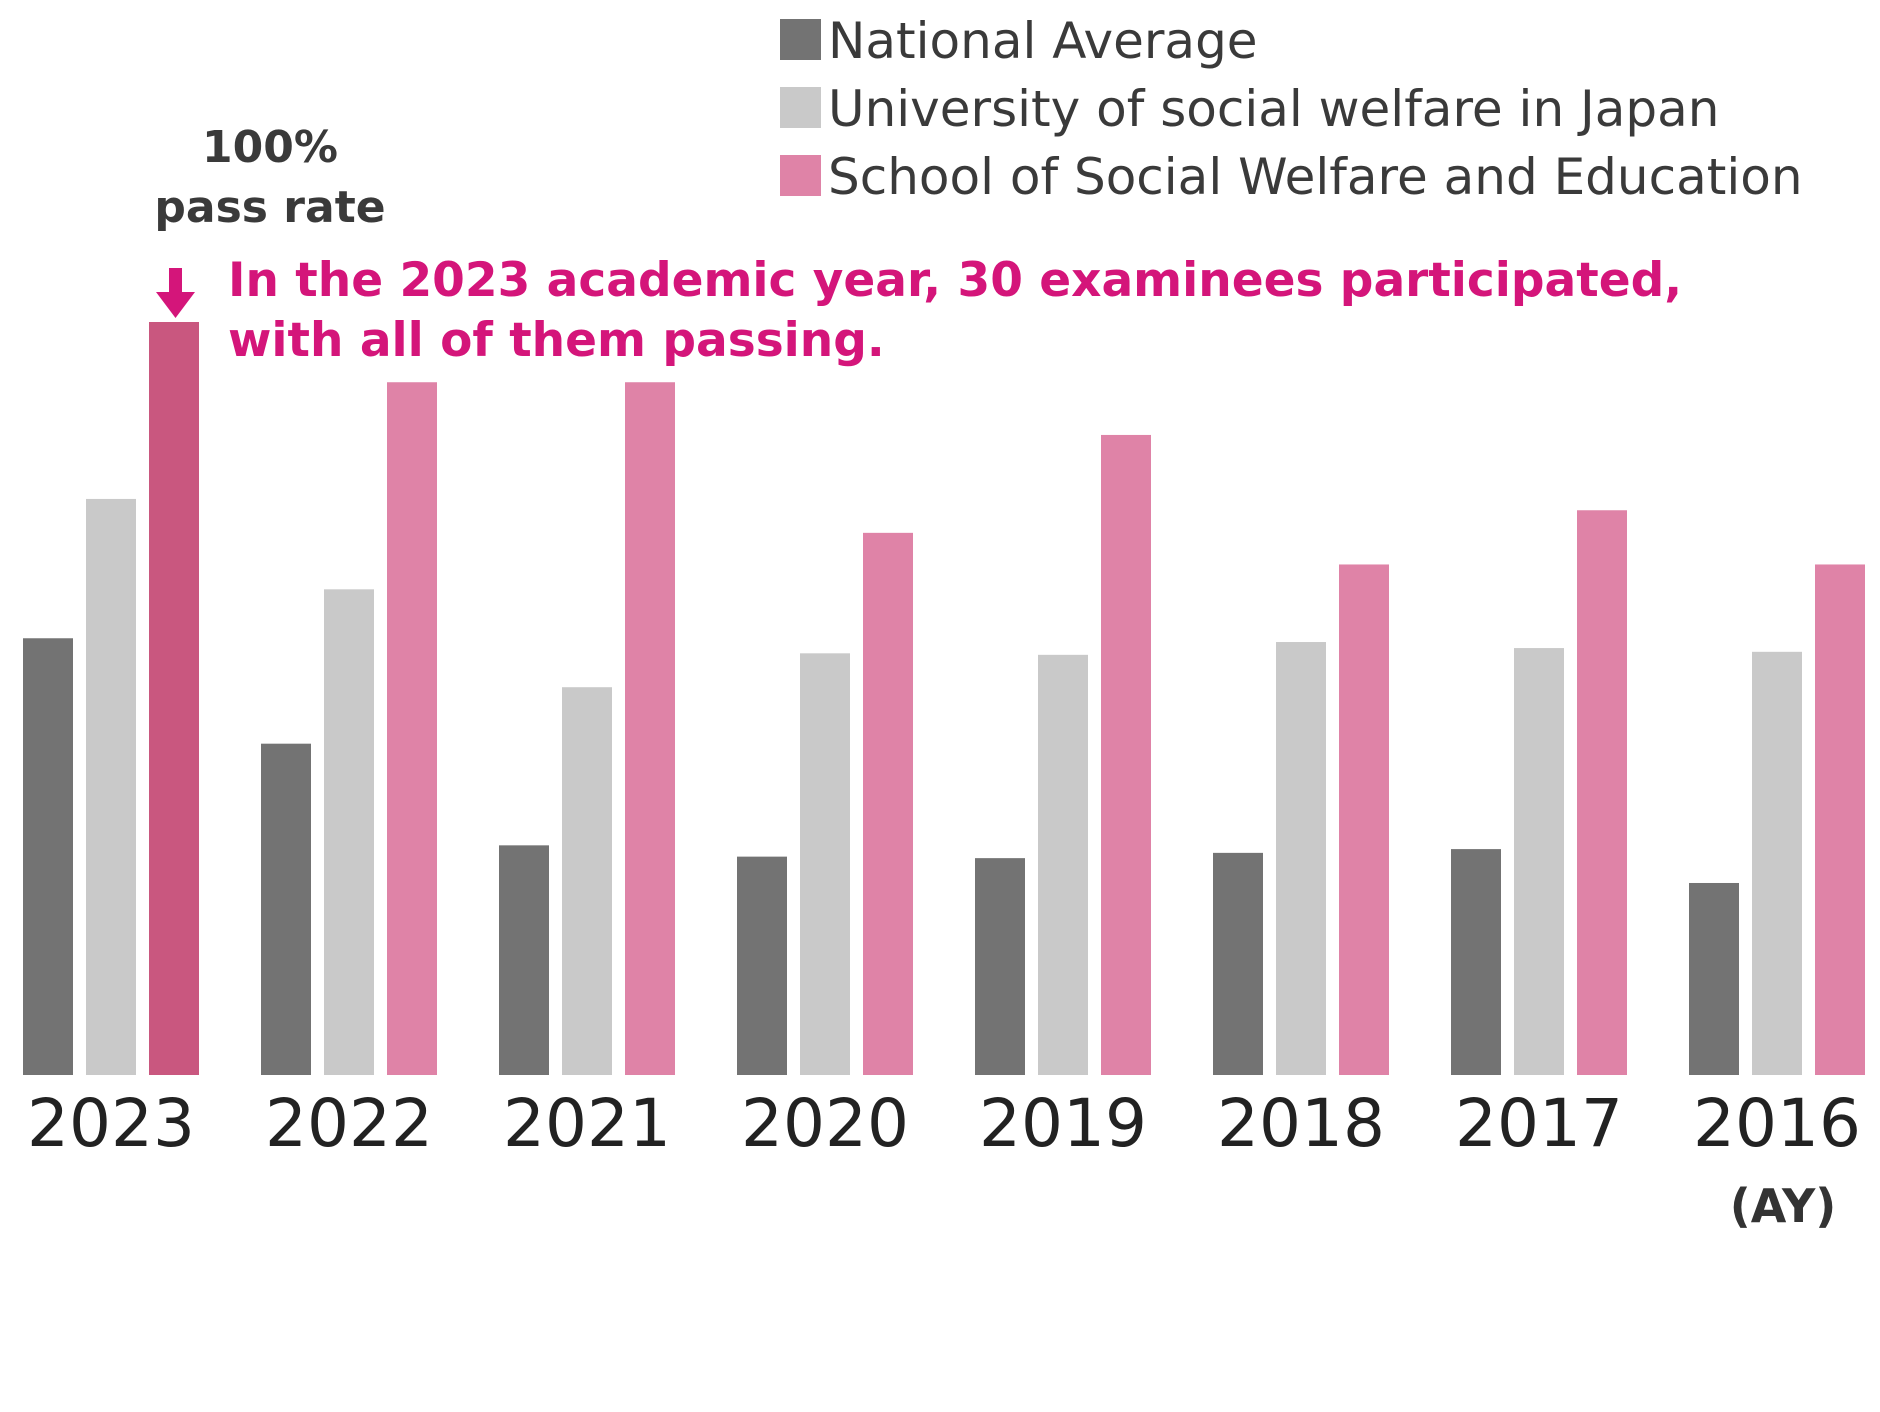 This screenshot has height=1412, width=1880. I want to click on bar-university-2023, so click(111, 787).